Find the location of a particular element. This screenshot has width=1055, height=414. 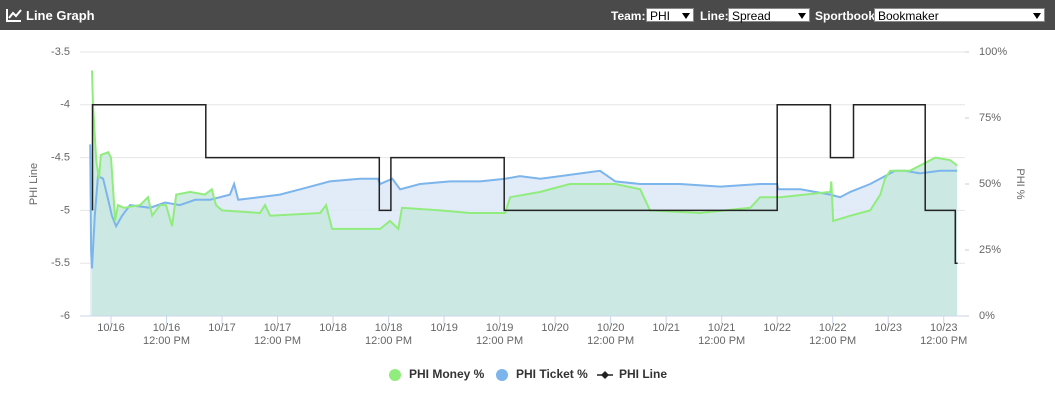

x-tick-label: 10/17 is located at coordinates (222, 328).